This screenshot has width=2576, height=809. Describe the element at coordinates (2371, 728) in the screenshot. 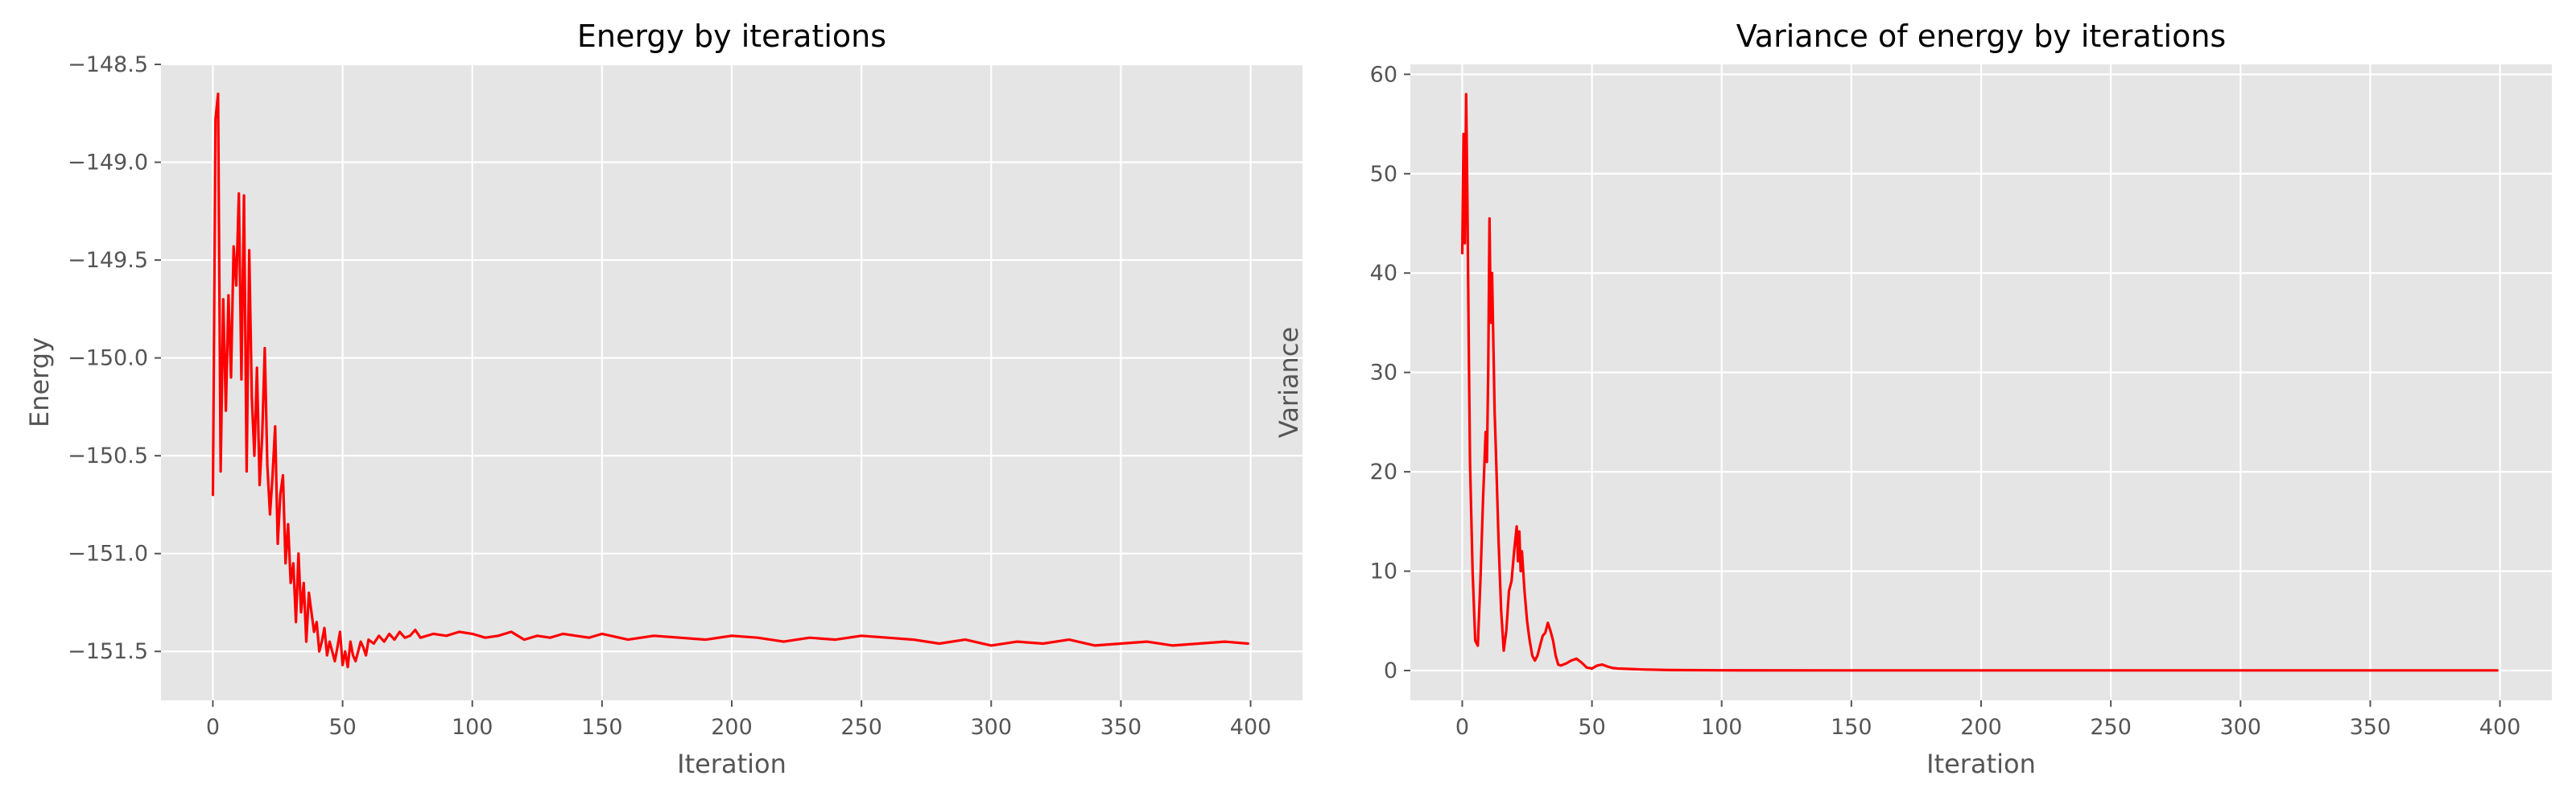

I see `variance-x-tick-label: 350` at that location.